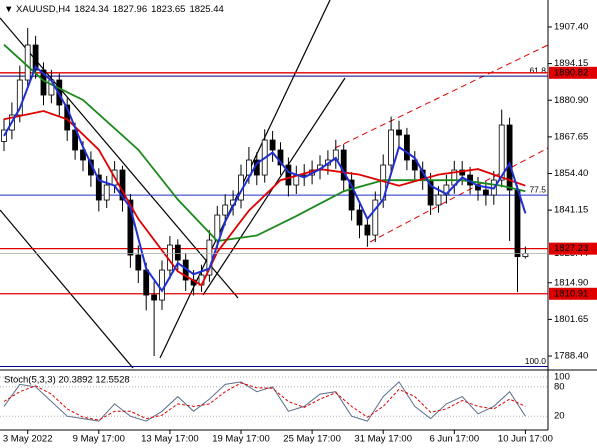 This screenshot has height=448, width=597. I want to click on stoch-tick-label: 100, so click(562, 377).